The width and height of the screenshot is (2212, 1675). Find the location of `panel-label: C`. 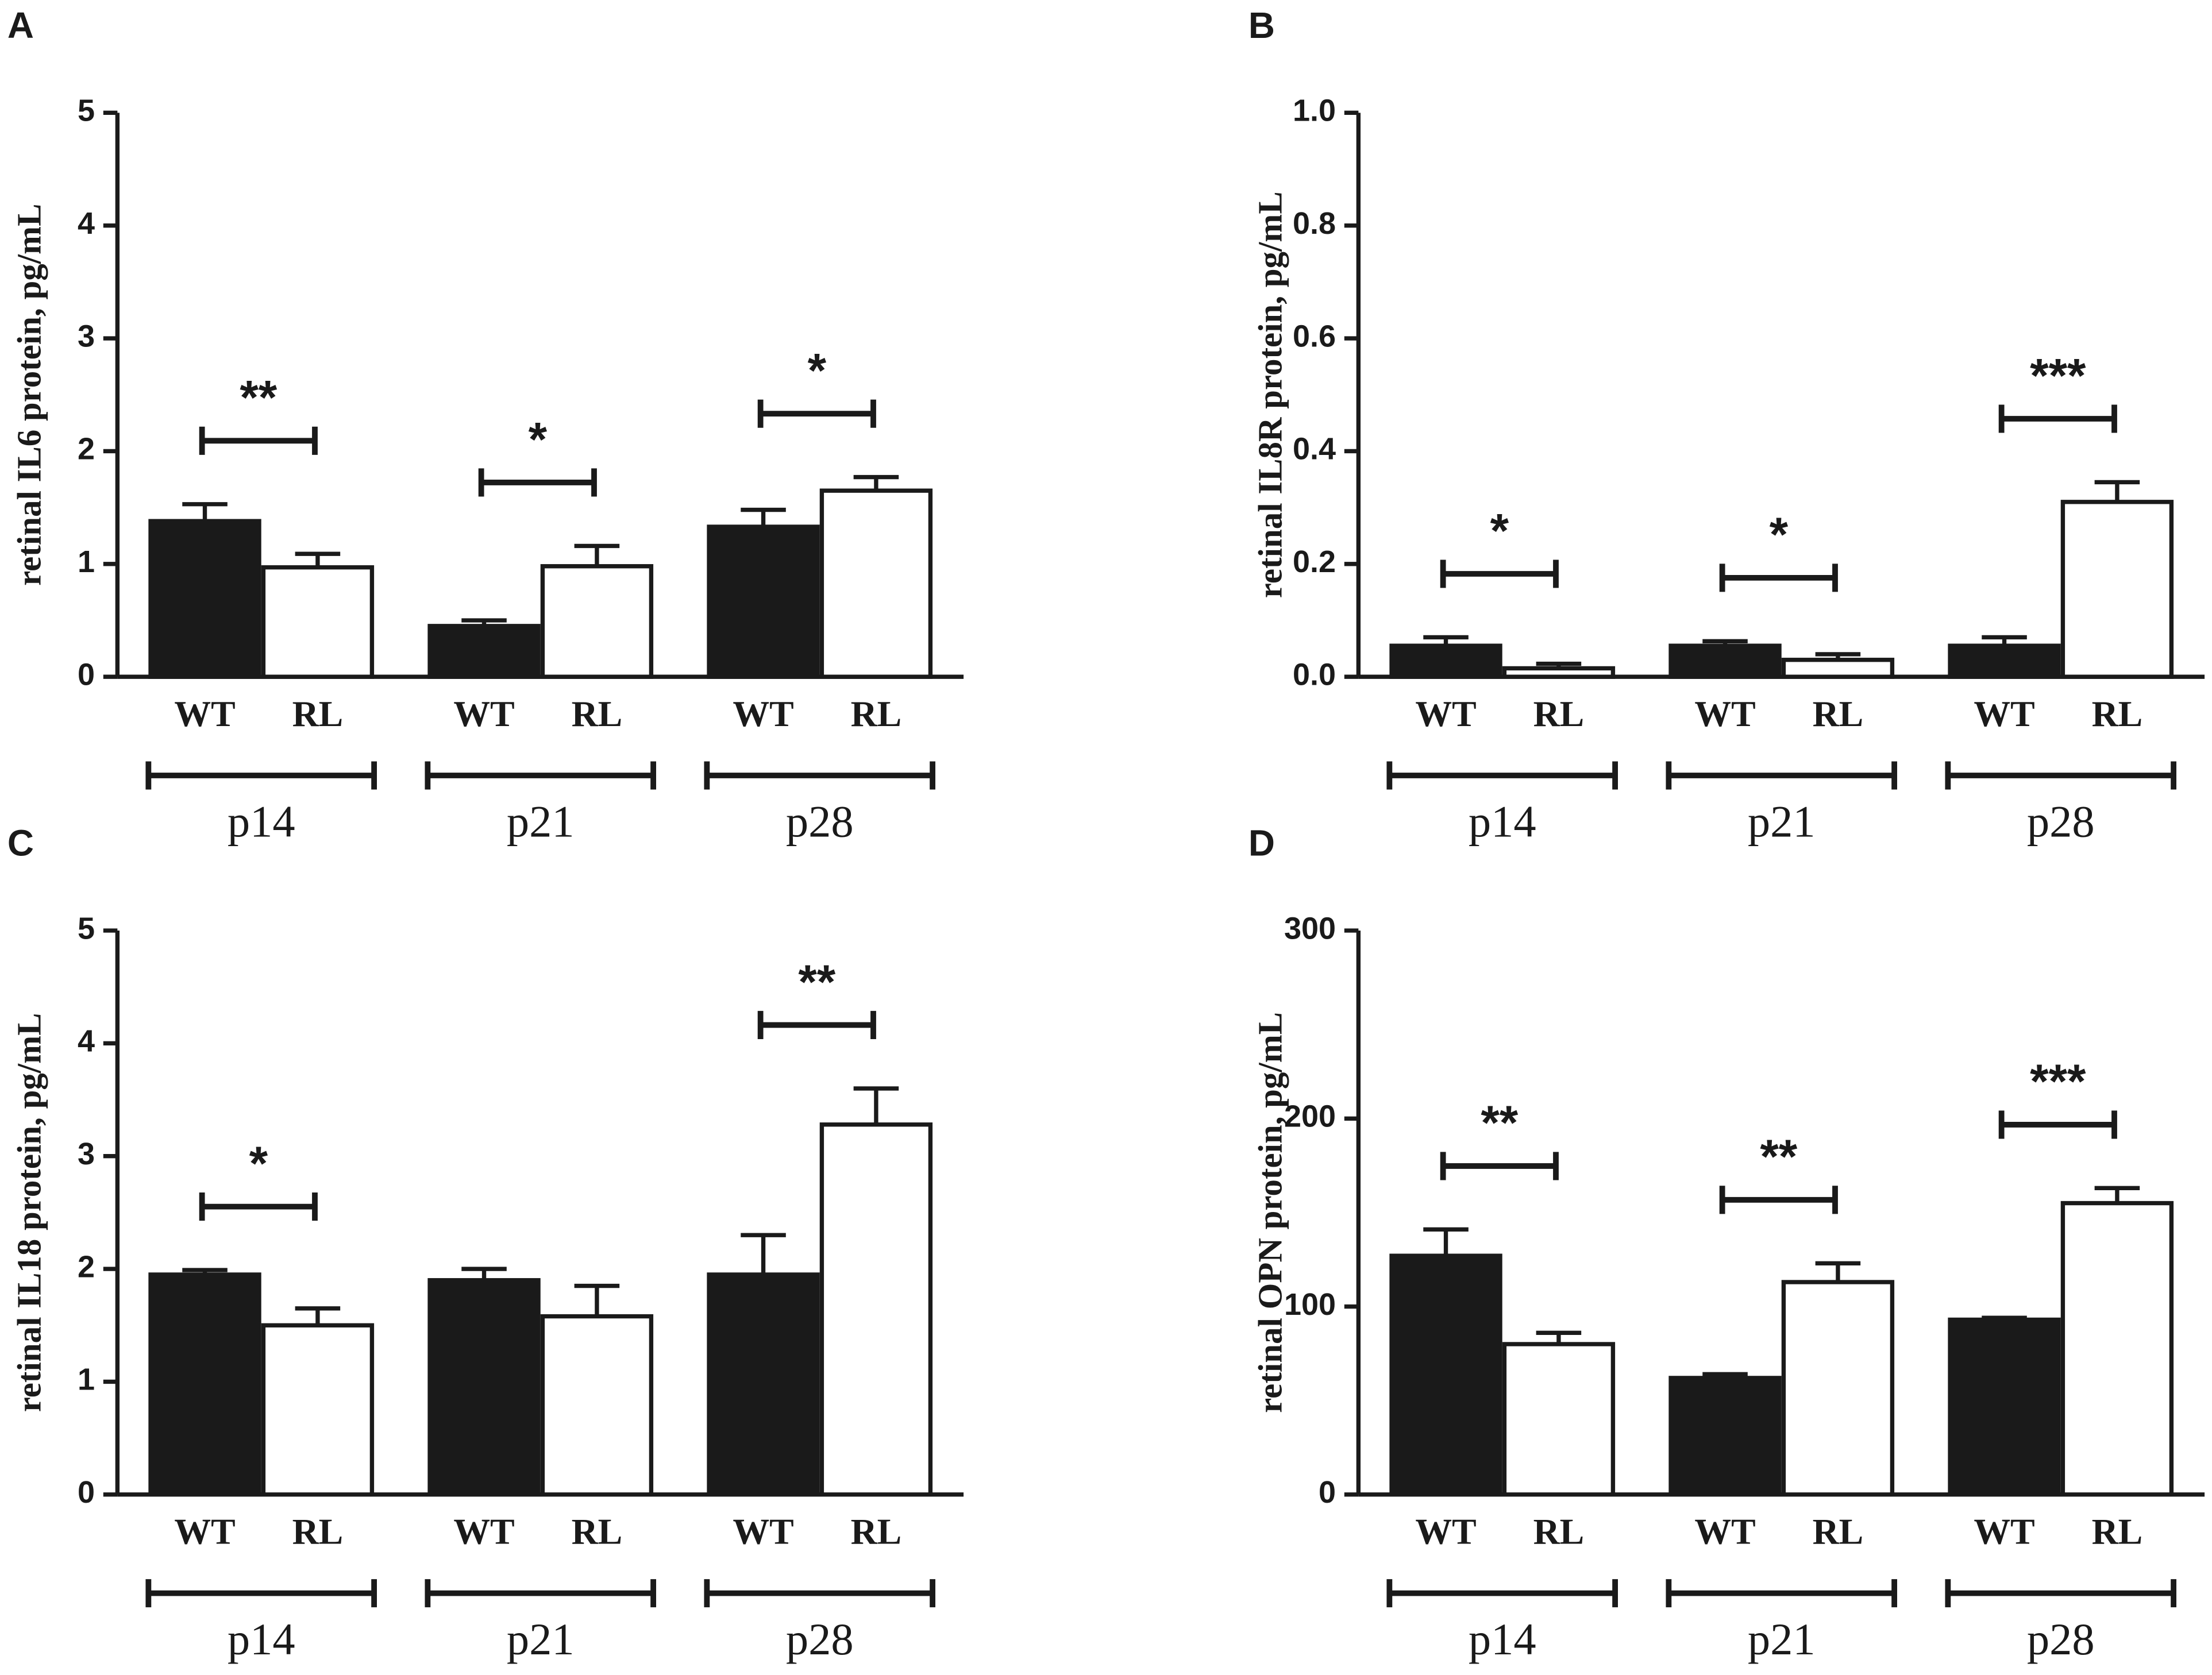

panel-label: C is located at coordinates (20, 844).